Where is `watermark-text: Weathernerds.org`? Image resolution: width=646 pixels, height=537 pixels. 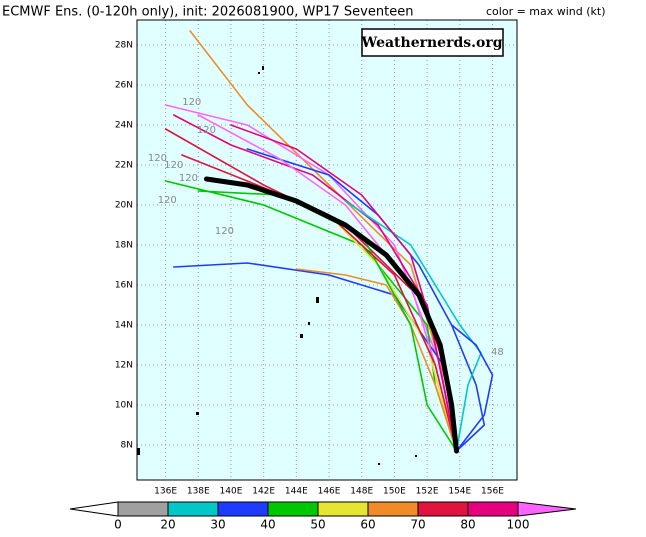 watermark-text: Weathernerds.org is located at coordinates (432, 43).